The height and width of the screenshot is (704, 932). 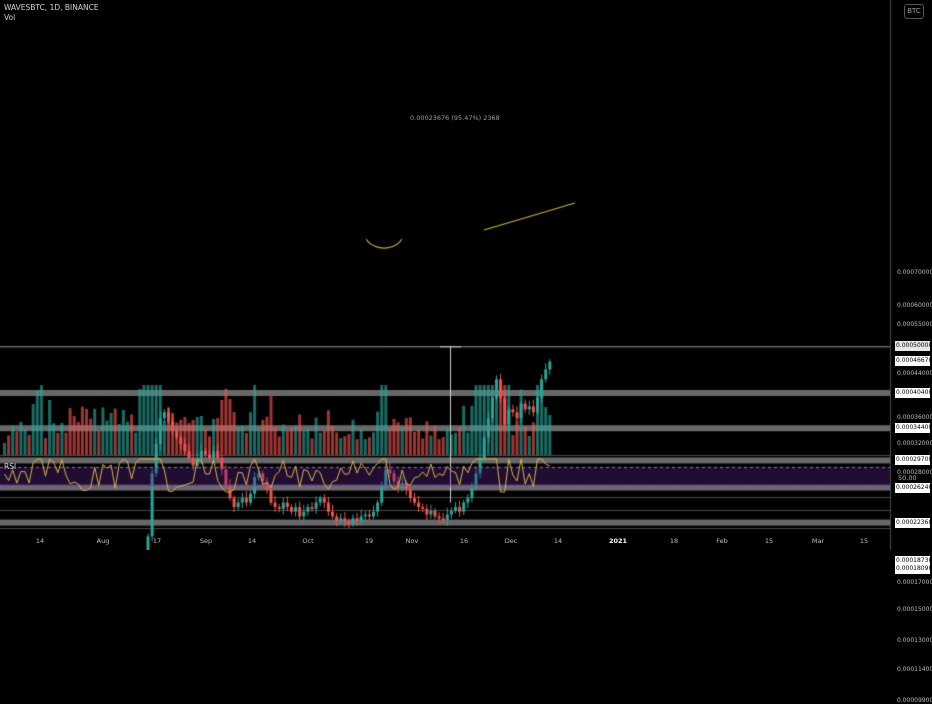 What do you see at coordinates (455, 118) in the screenshot?
I see `measure-readout: 0.00023676 (95.47%) 2368` at bounding box center [455, 118].